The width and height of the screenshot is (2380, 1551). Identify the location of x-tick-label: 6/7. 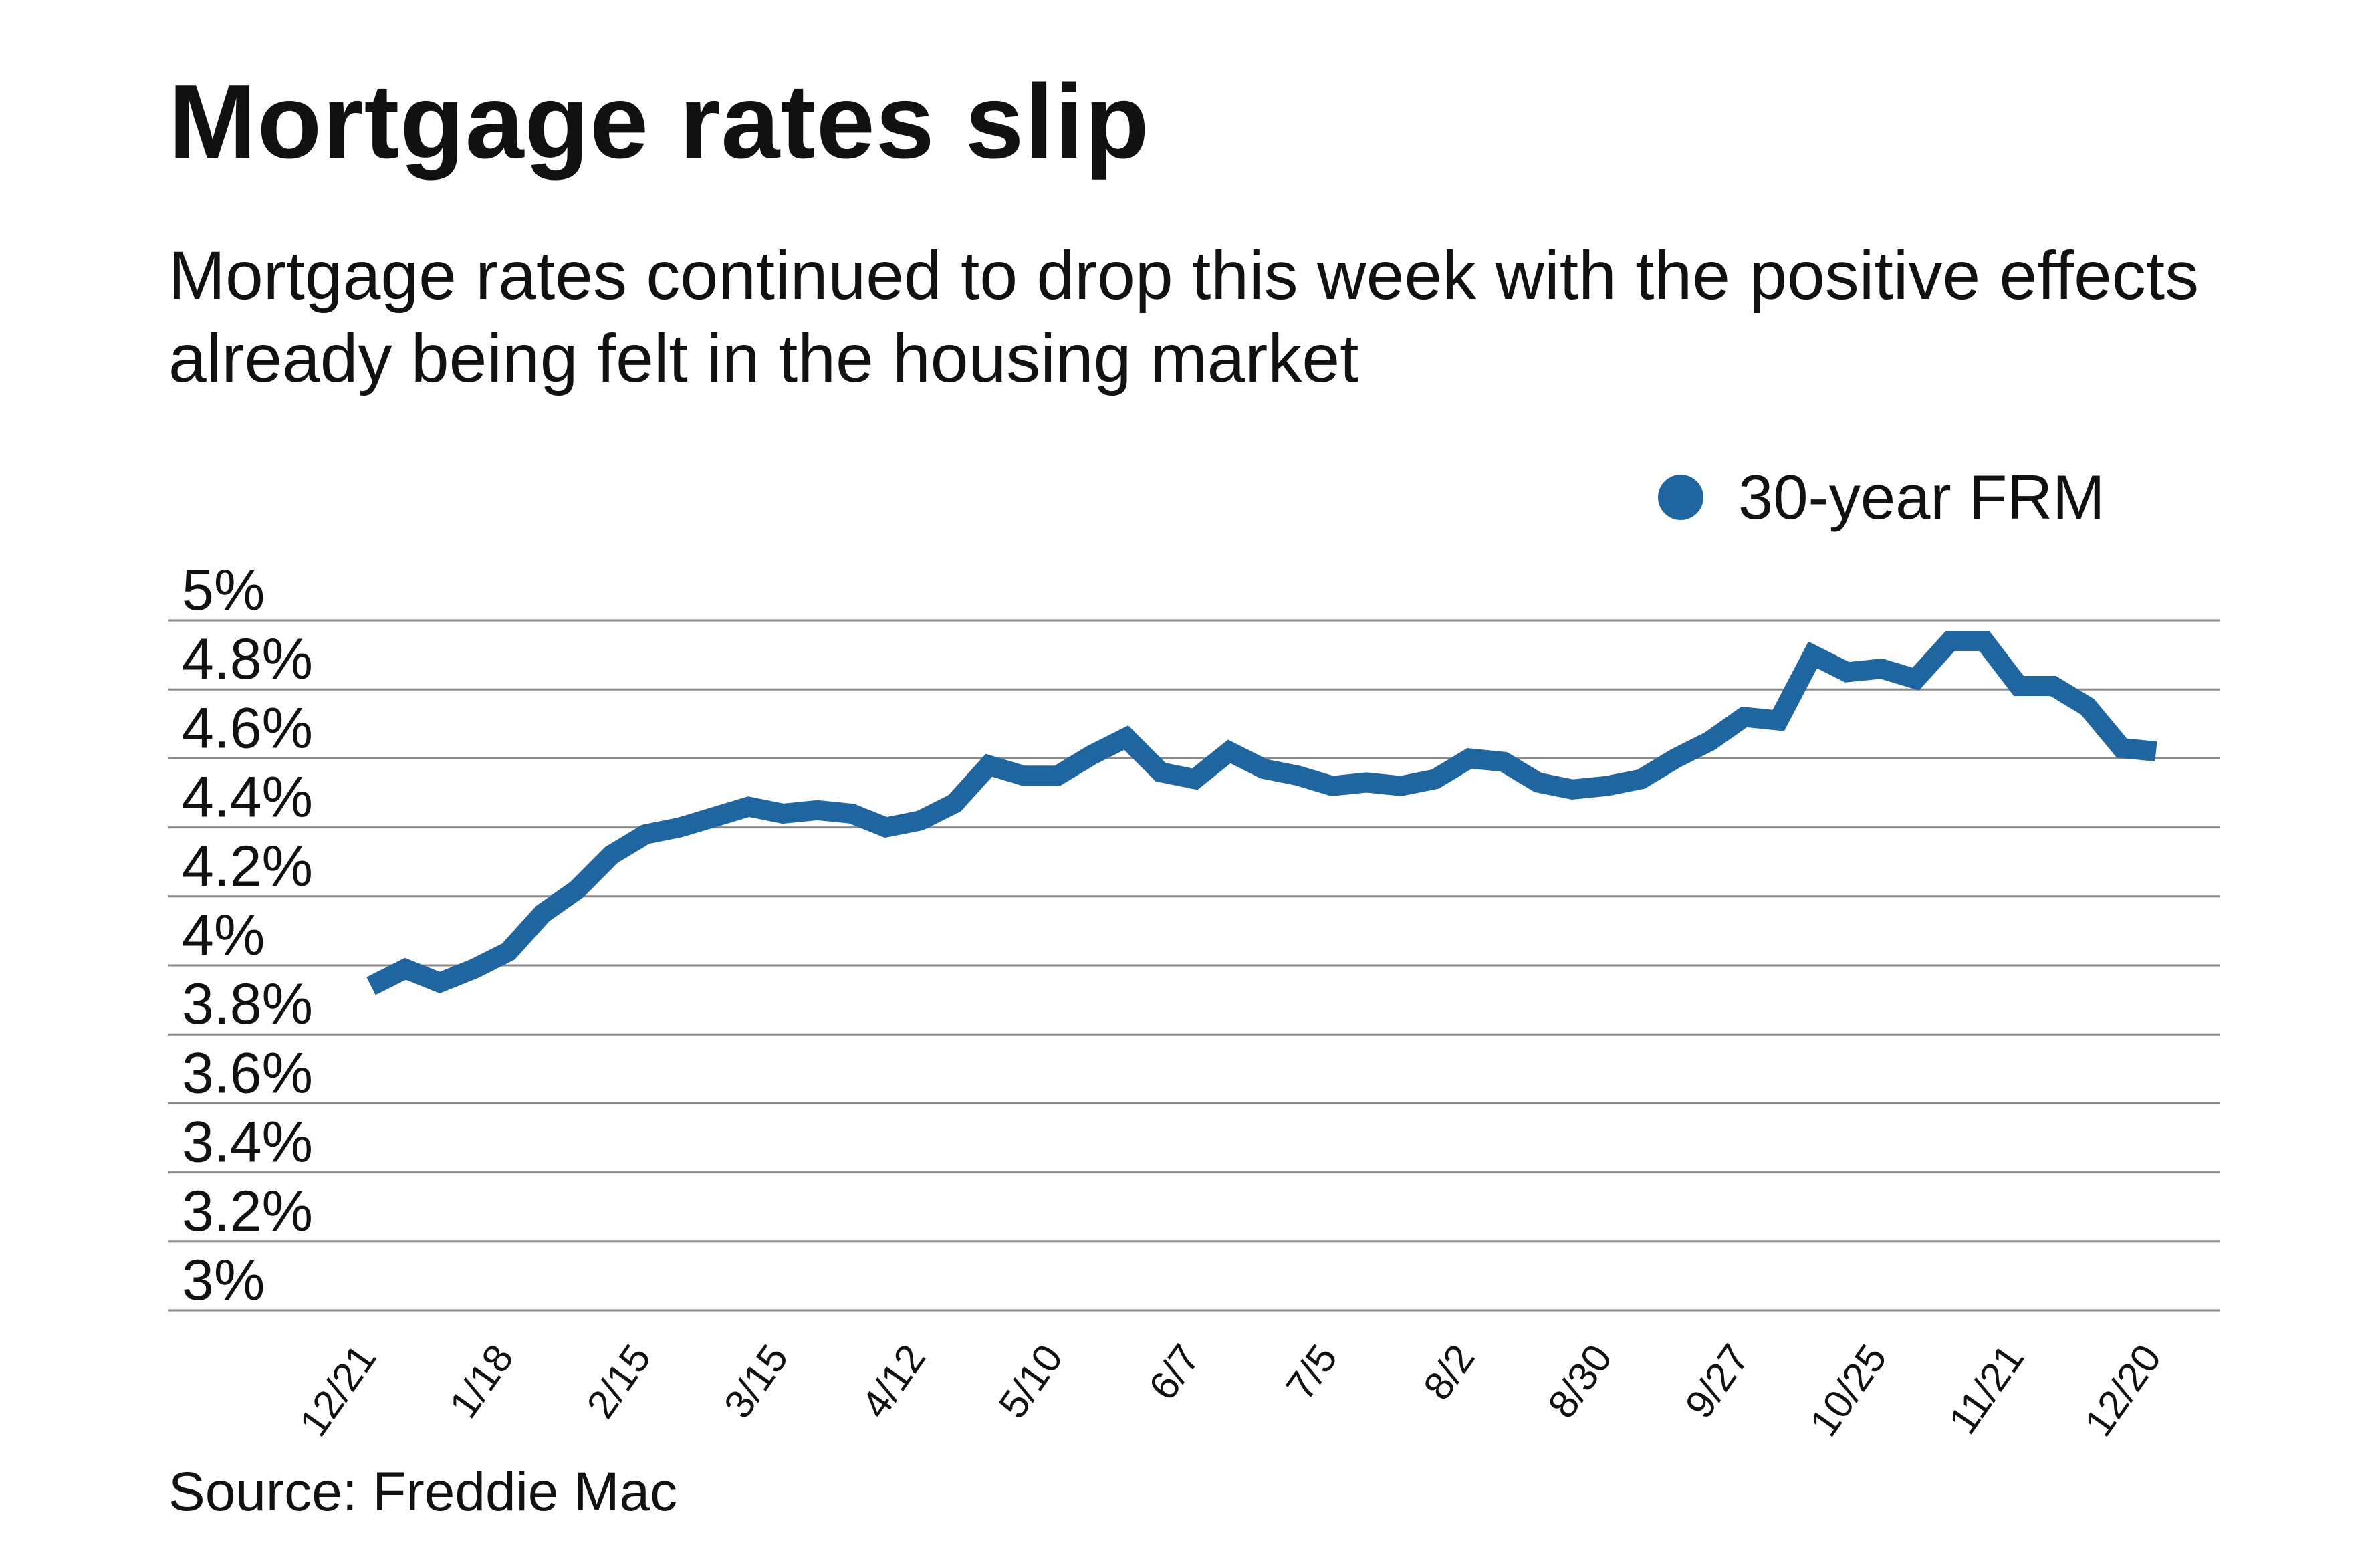
(1174, 1372).